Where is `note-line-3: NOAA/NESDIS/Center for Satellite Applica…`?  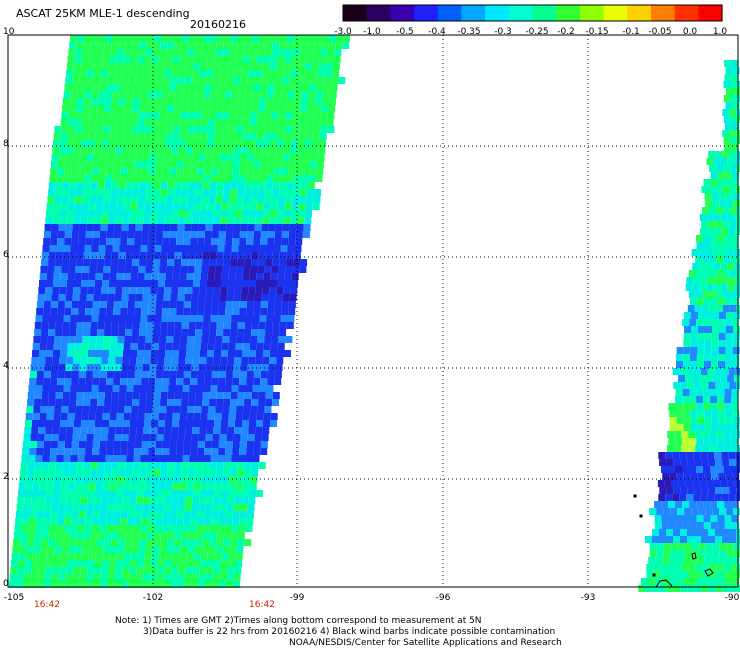
note-line-3: NOAA/NESDIS/Center for Satellite Applica… is located at coordinates (425, 643).